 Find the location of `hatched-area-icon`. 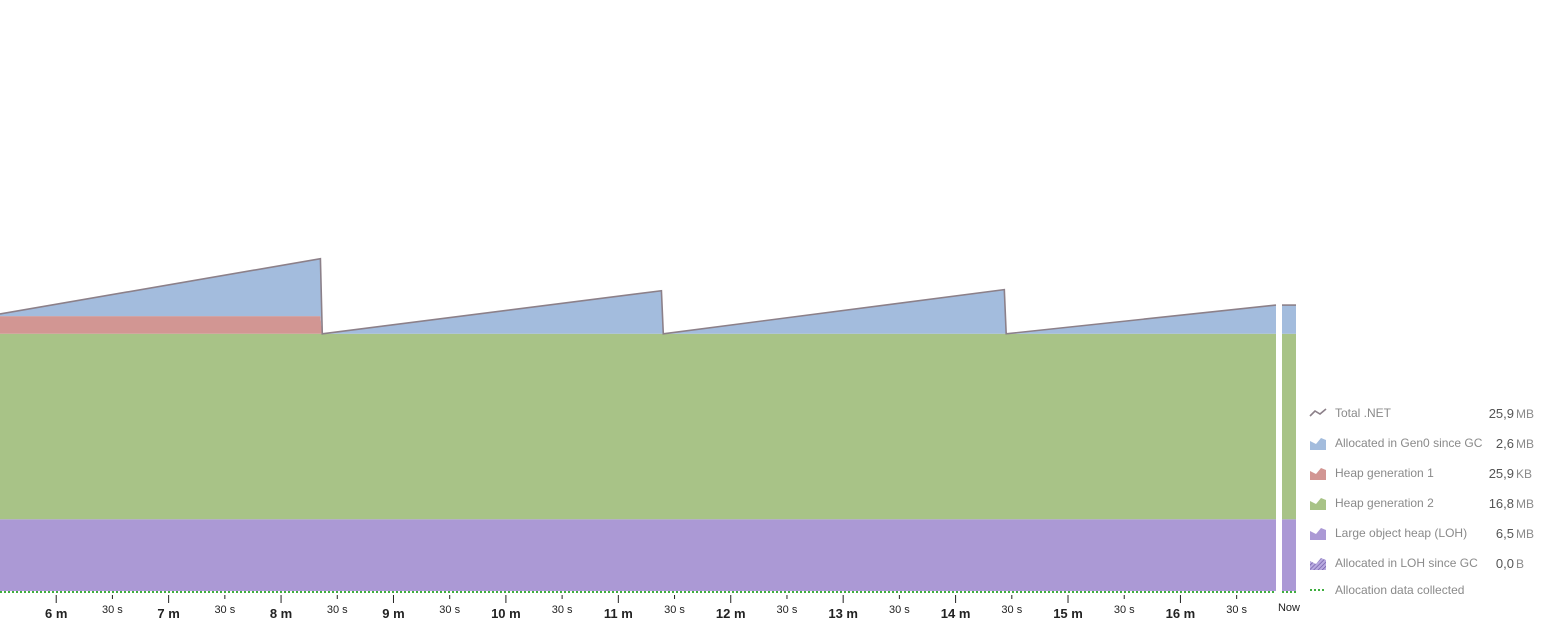

hatched-area-icon is located at coordinates (1318, 564).